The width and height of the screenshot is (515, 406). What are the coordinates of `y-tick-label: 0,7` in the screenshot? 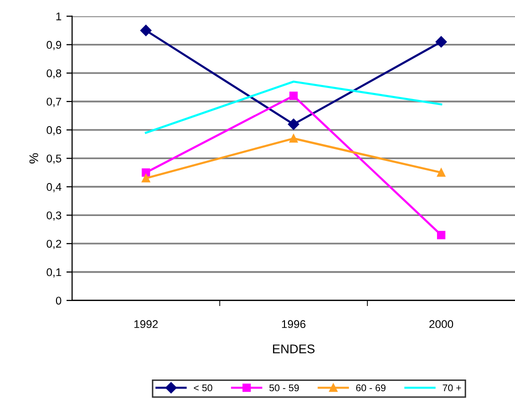 It's located at (54, 102).